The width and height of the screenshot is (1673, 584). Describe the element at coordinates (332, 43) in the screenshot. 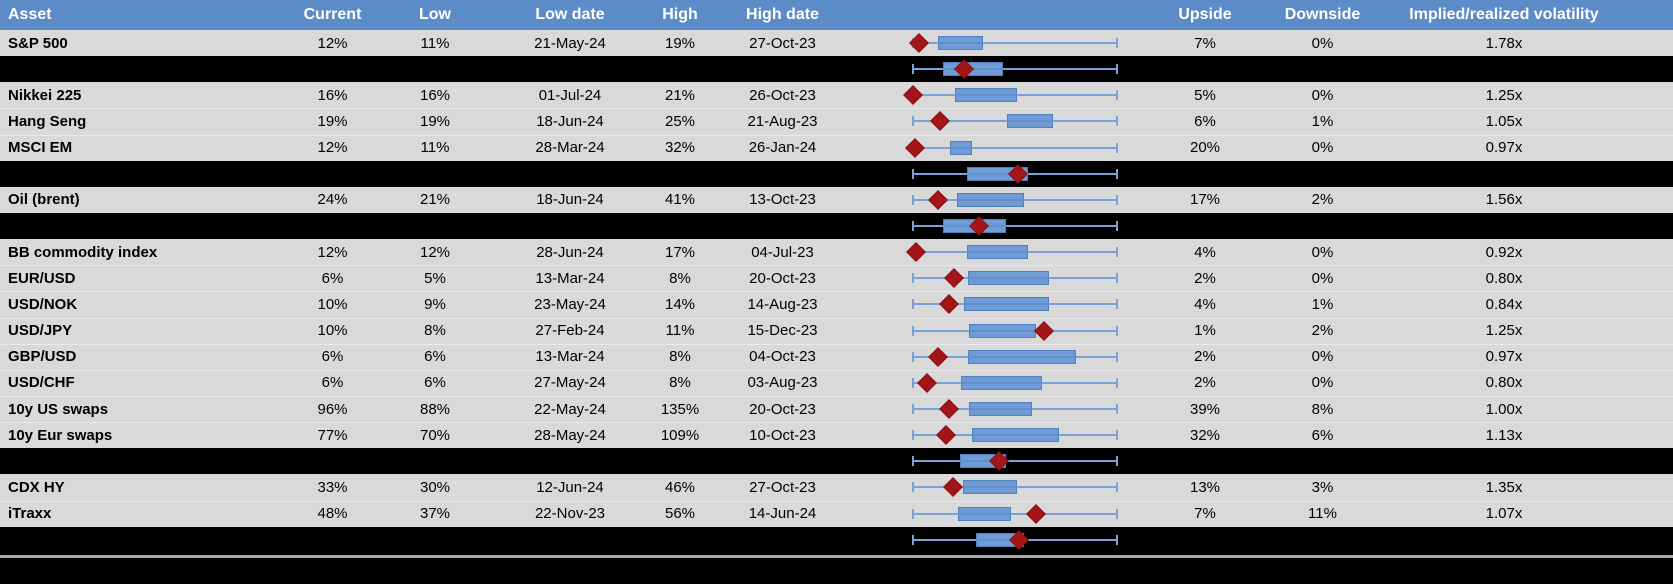

I see `cell-current: 12%` at that location.